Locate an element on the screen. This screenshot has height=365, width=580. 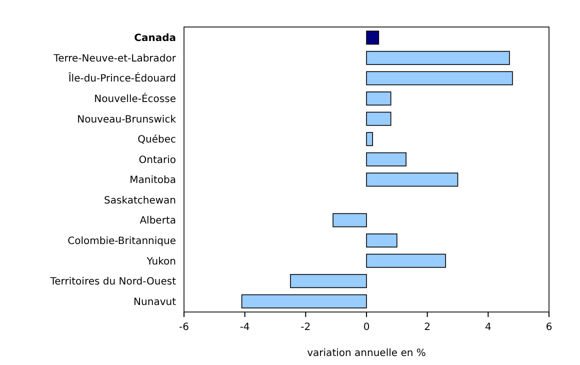
y-tick-label: Saskatchewan is located at coordinates (140, 200).